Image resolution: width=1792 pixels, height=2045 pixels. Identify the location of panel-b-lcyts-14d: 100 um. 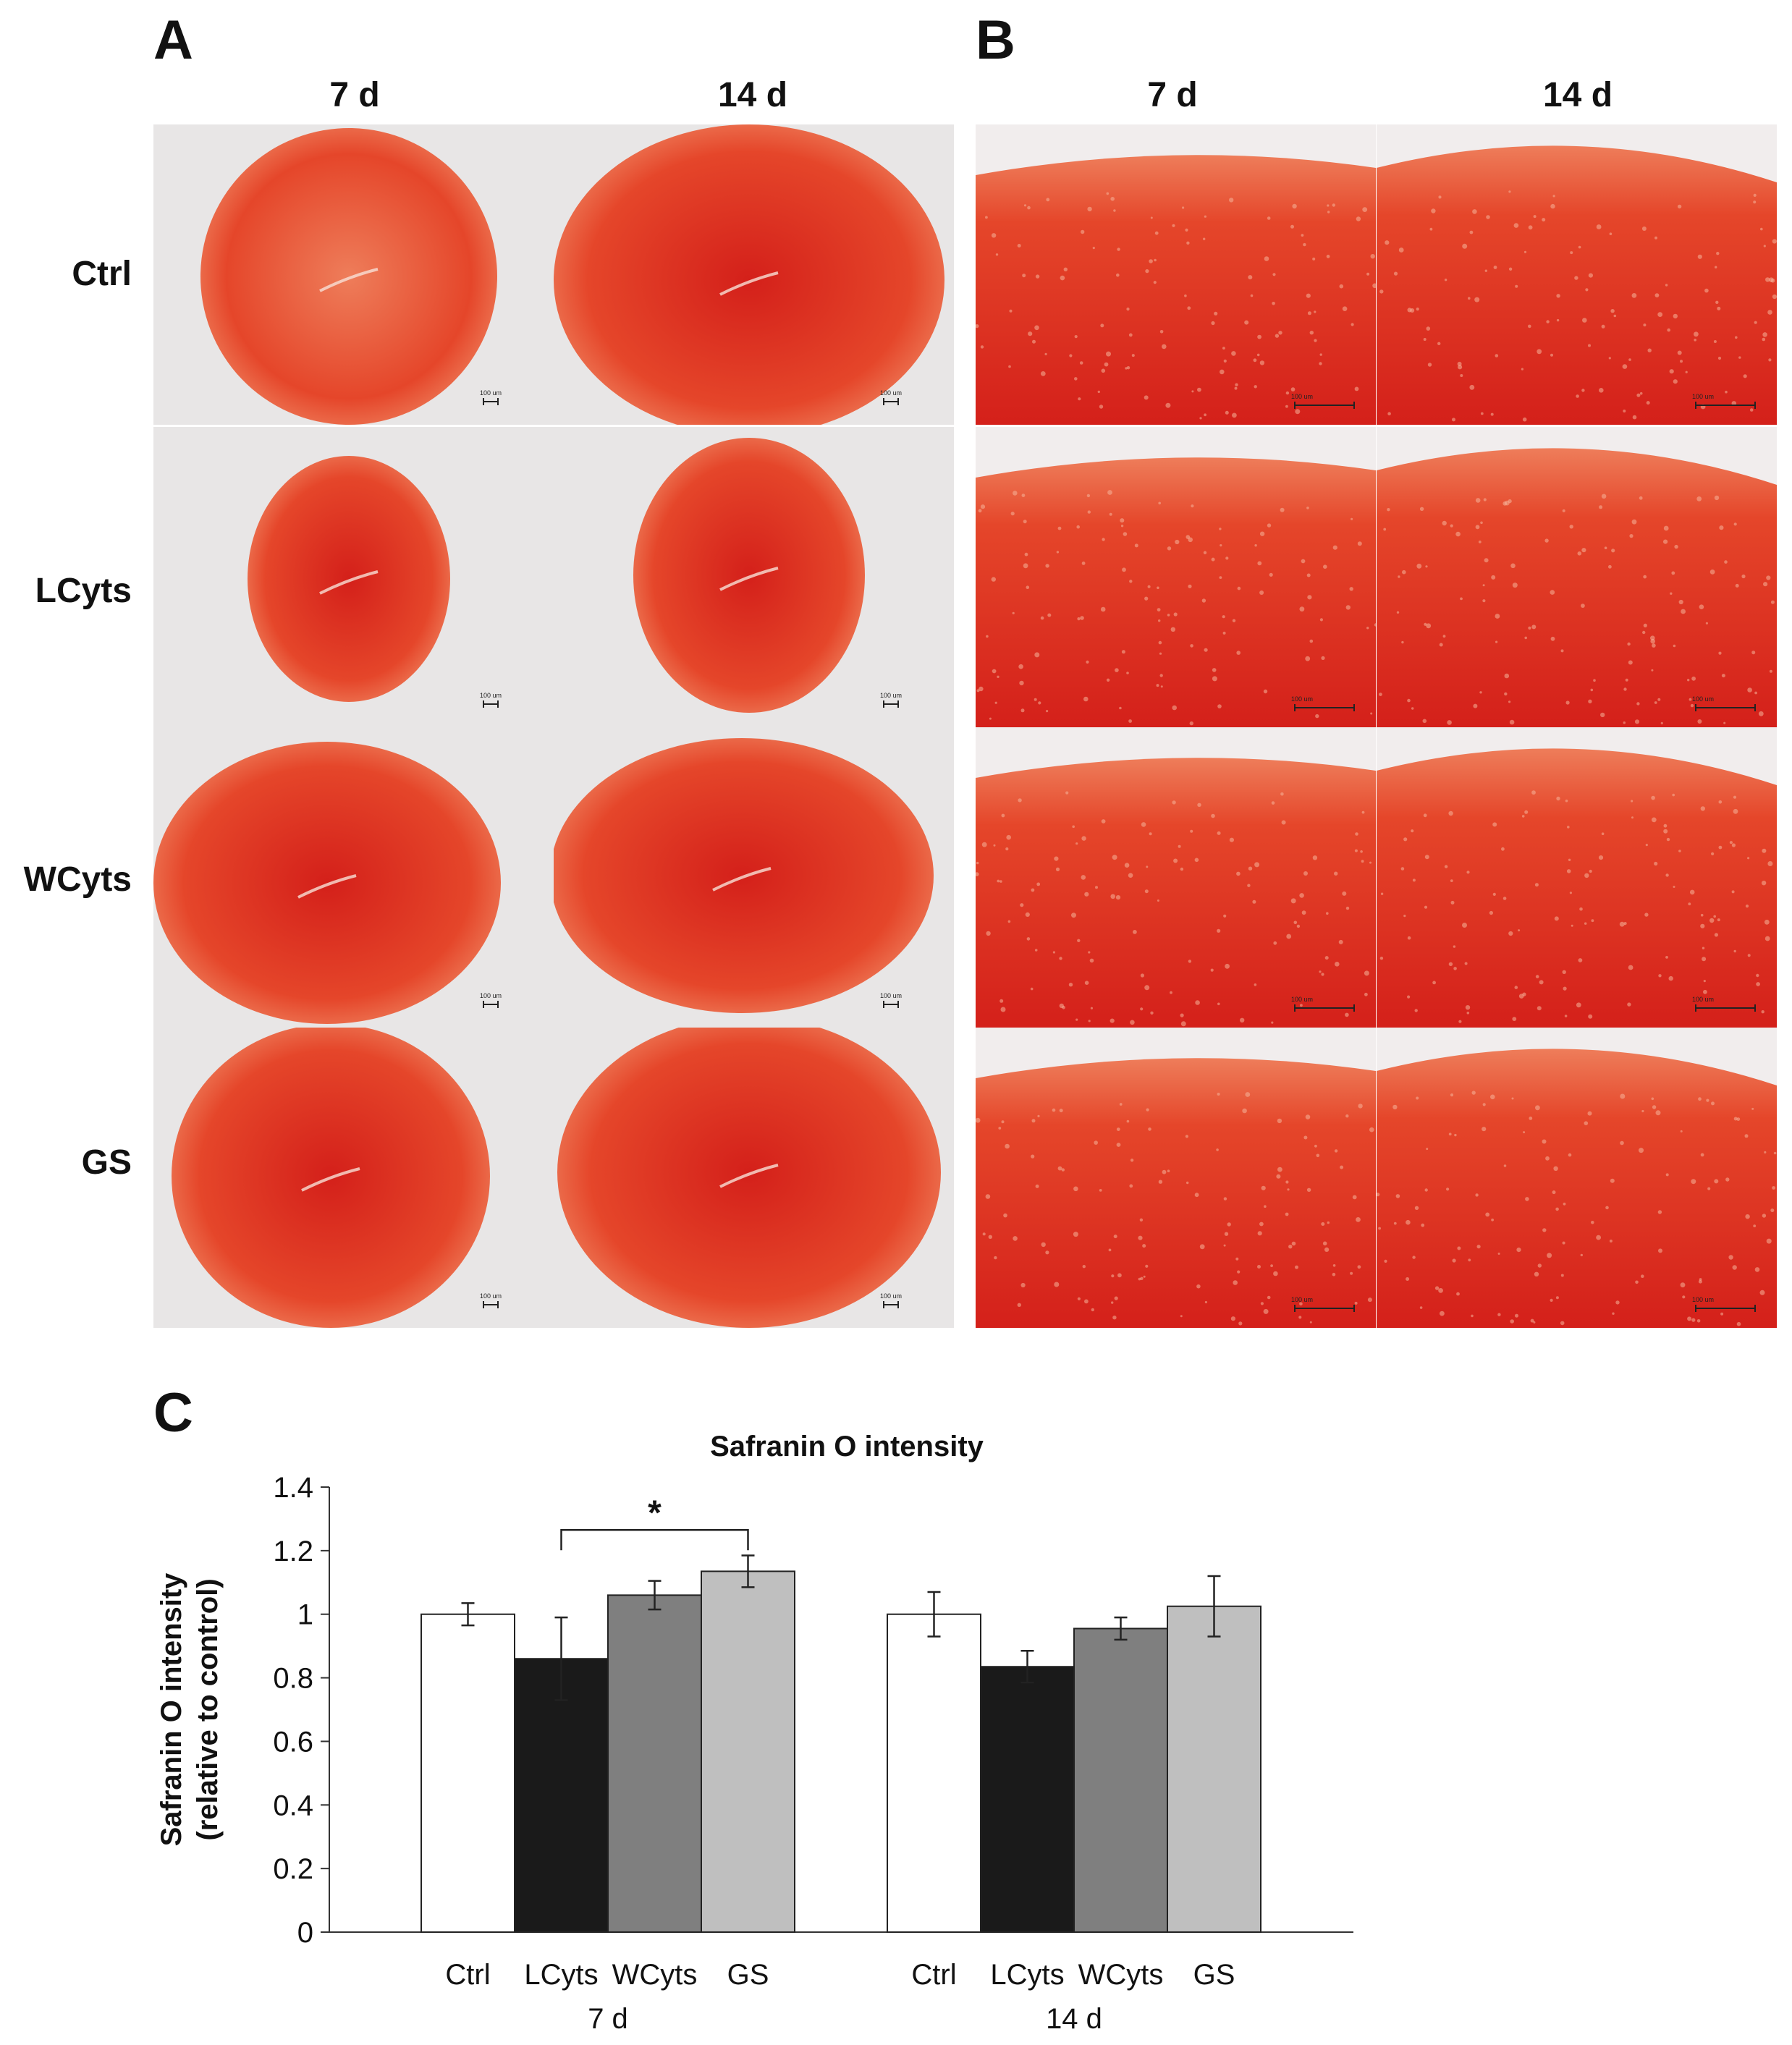
(1577, 577).